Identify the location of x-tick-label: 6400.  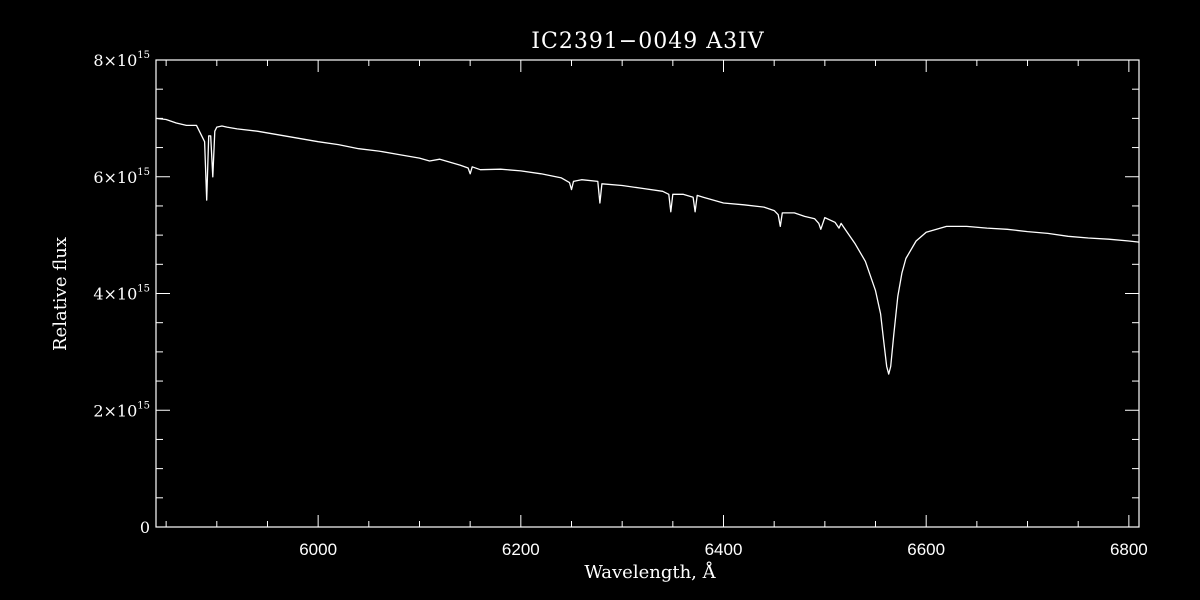
(724, 549).